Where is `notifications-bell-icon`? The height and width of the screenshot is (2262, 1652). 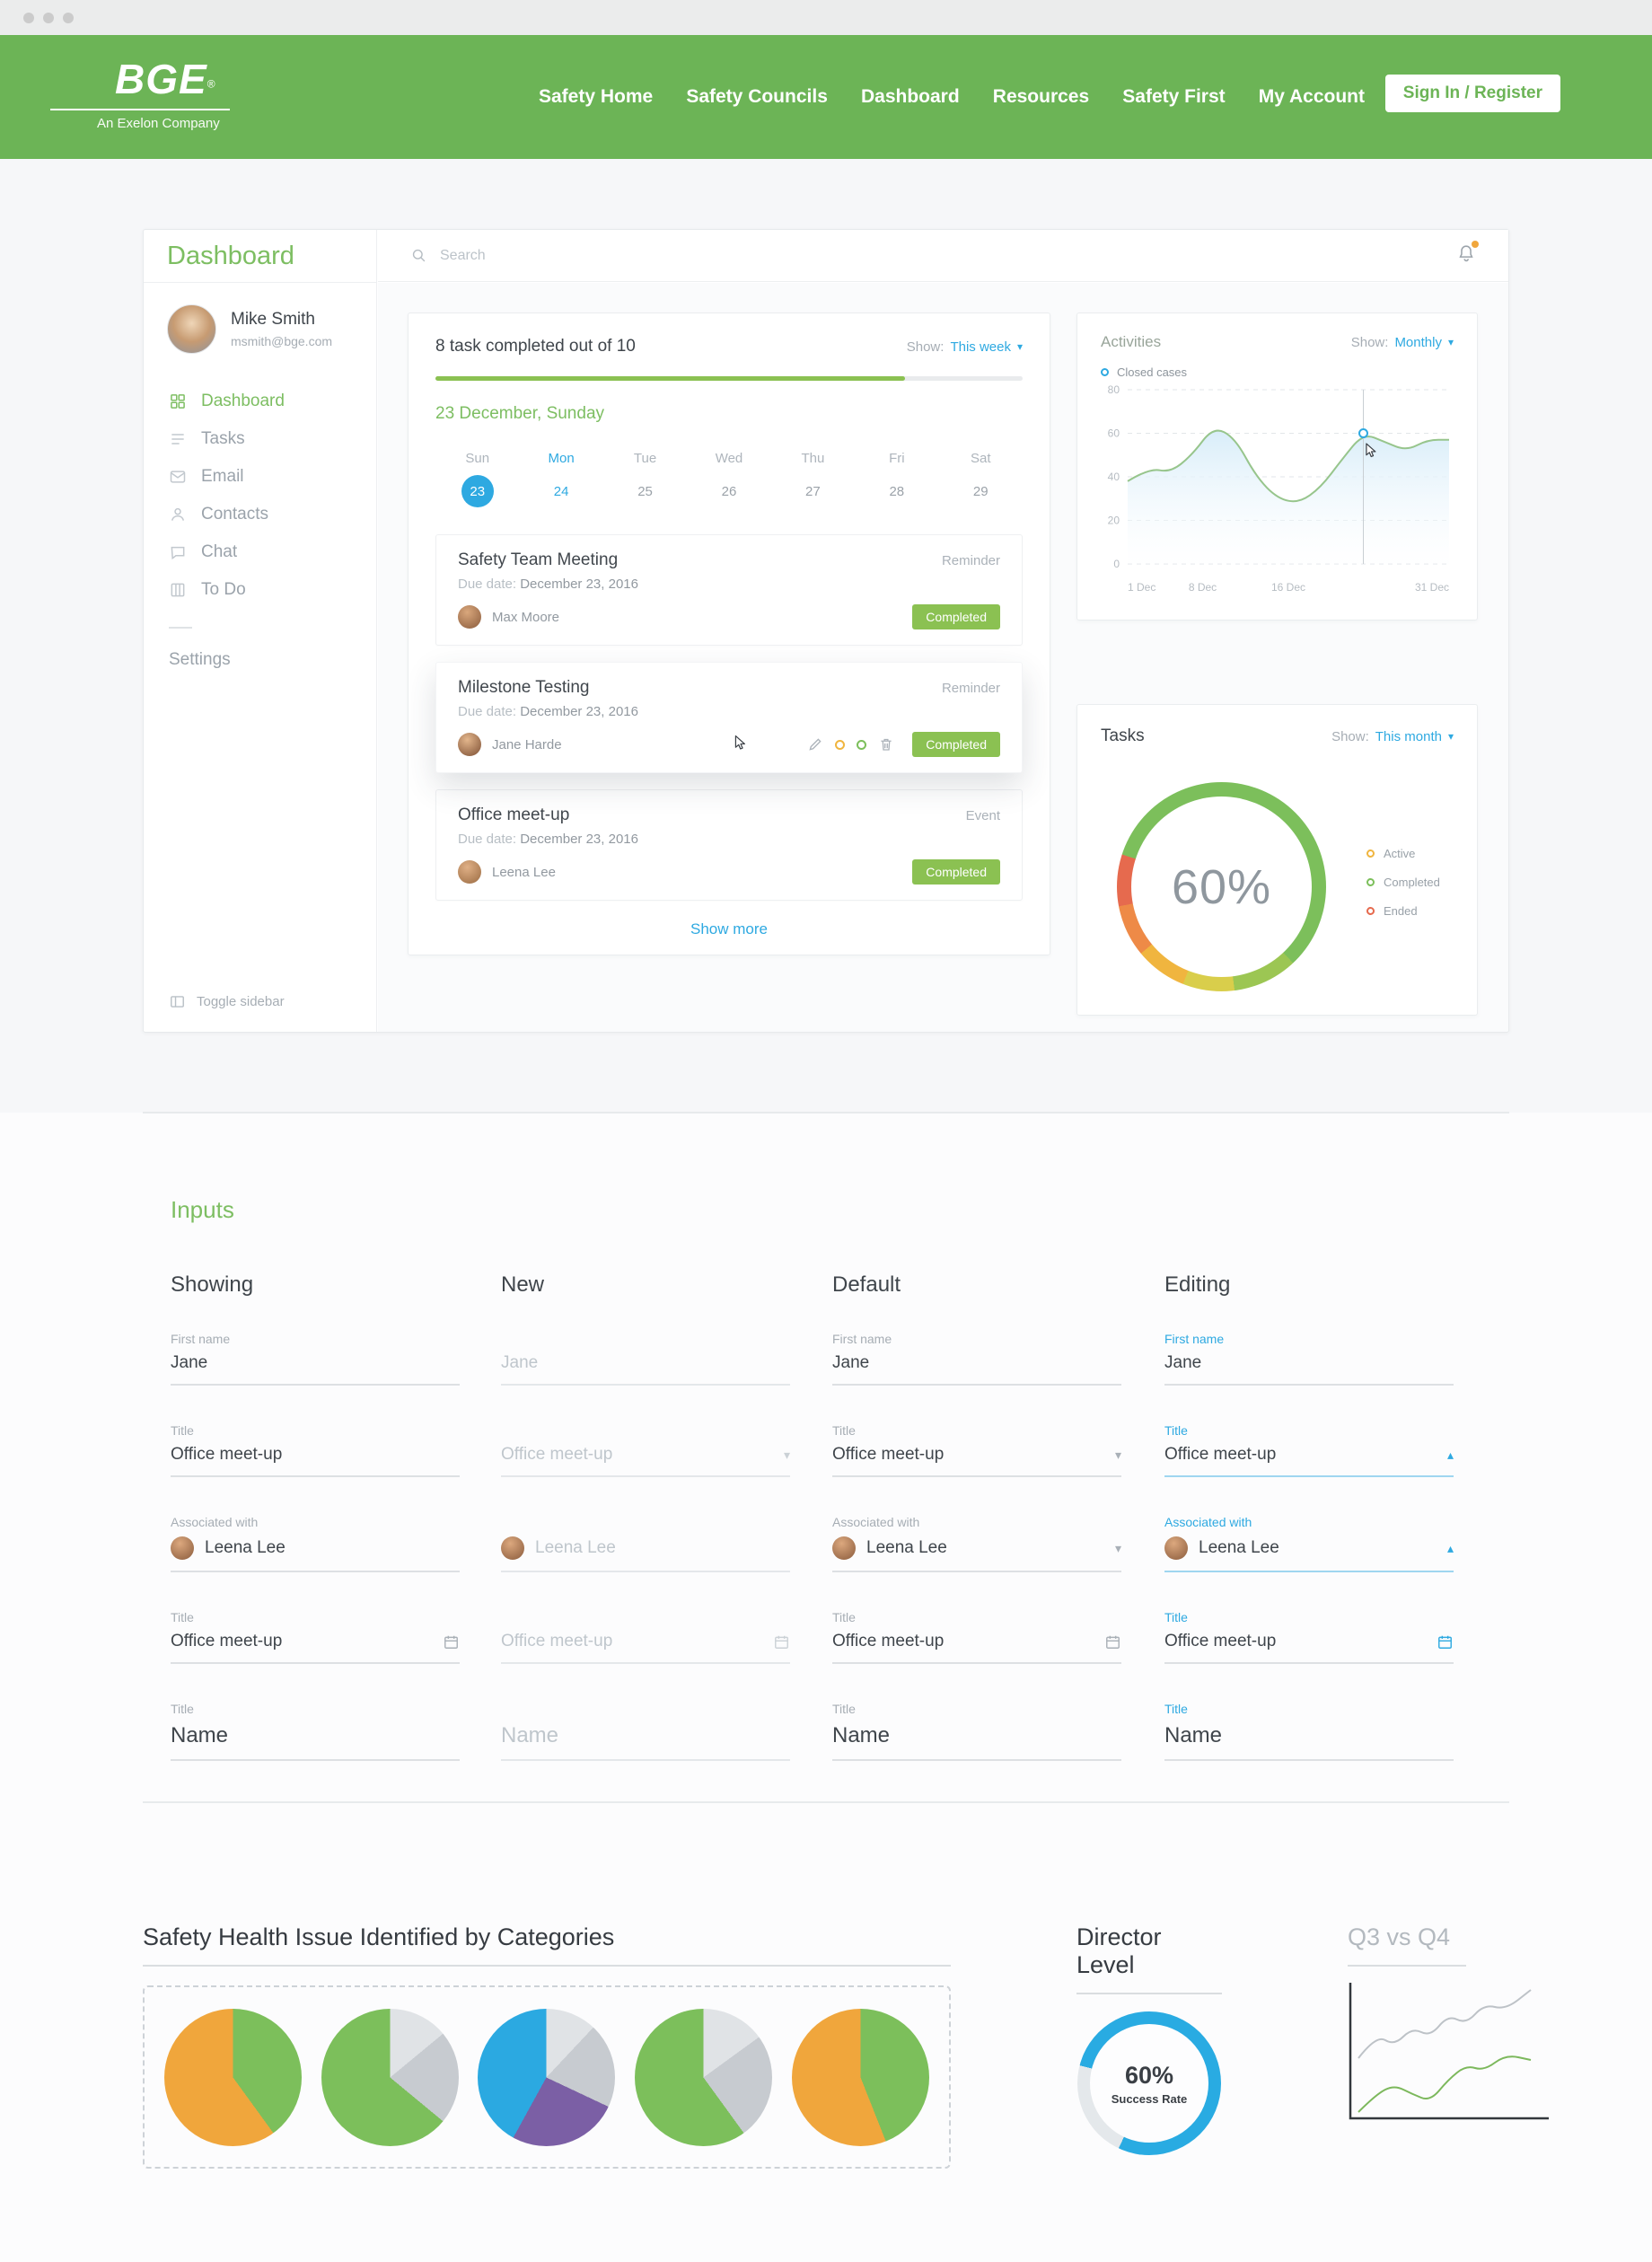 notifications-bell-icon is located at coordinates (1467, 254).